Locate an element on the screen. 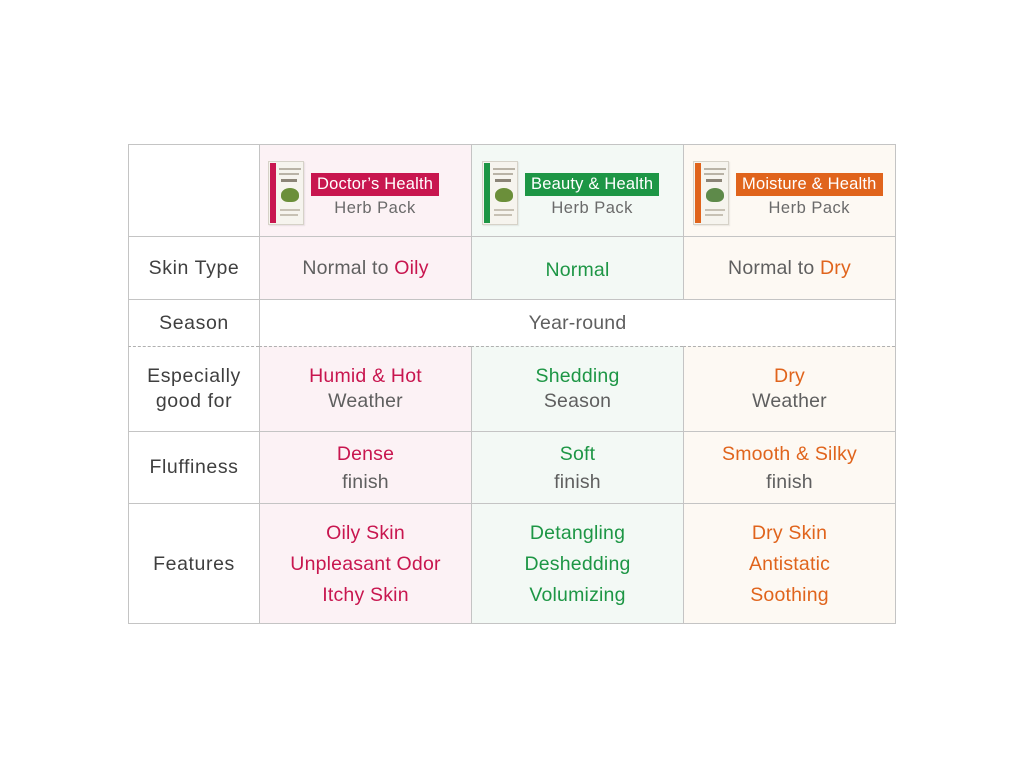 Image resolution: width=1024 pixels, height=768 pixels. season-text: Year-round is located at coordinates (577, 322).